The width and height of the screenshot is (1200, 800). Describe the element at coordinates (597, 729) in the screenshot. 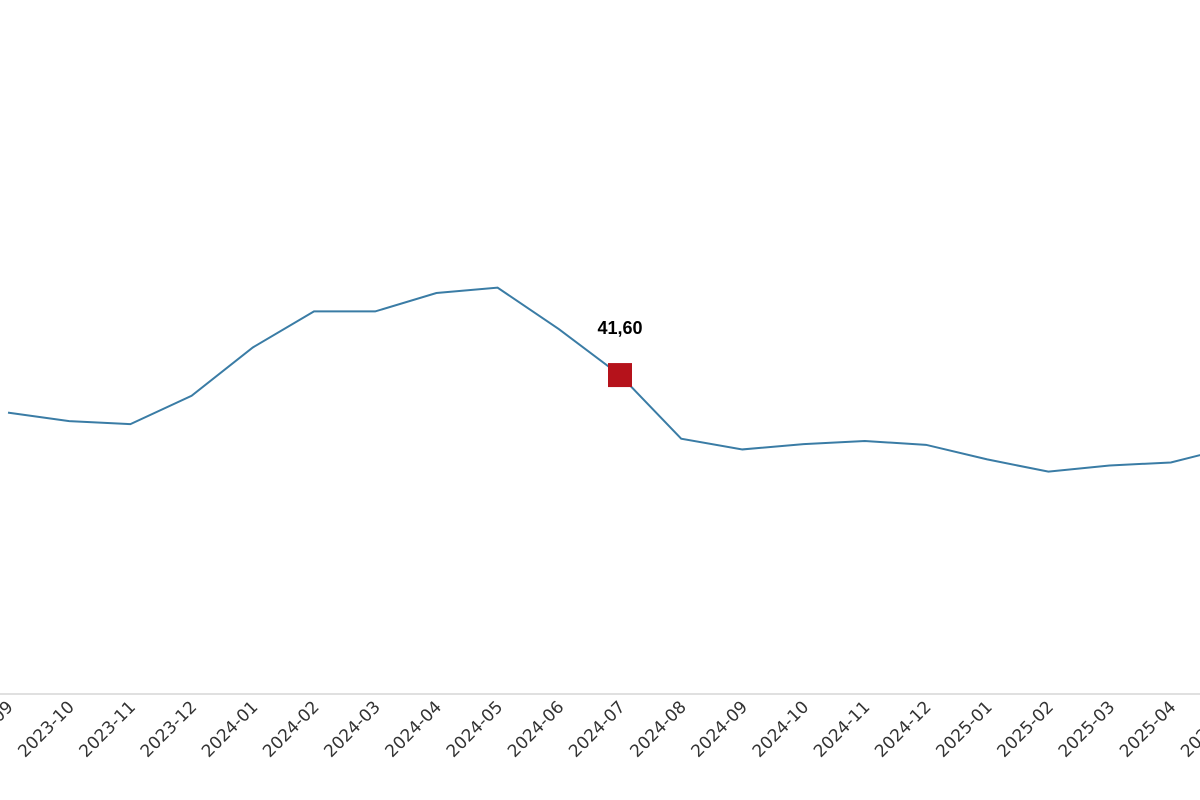

I see `x-tick-label: 2024-07` at that location.